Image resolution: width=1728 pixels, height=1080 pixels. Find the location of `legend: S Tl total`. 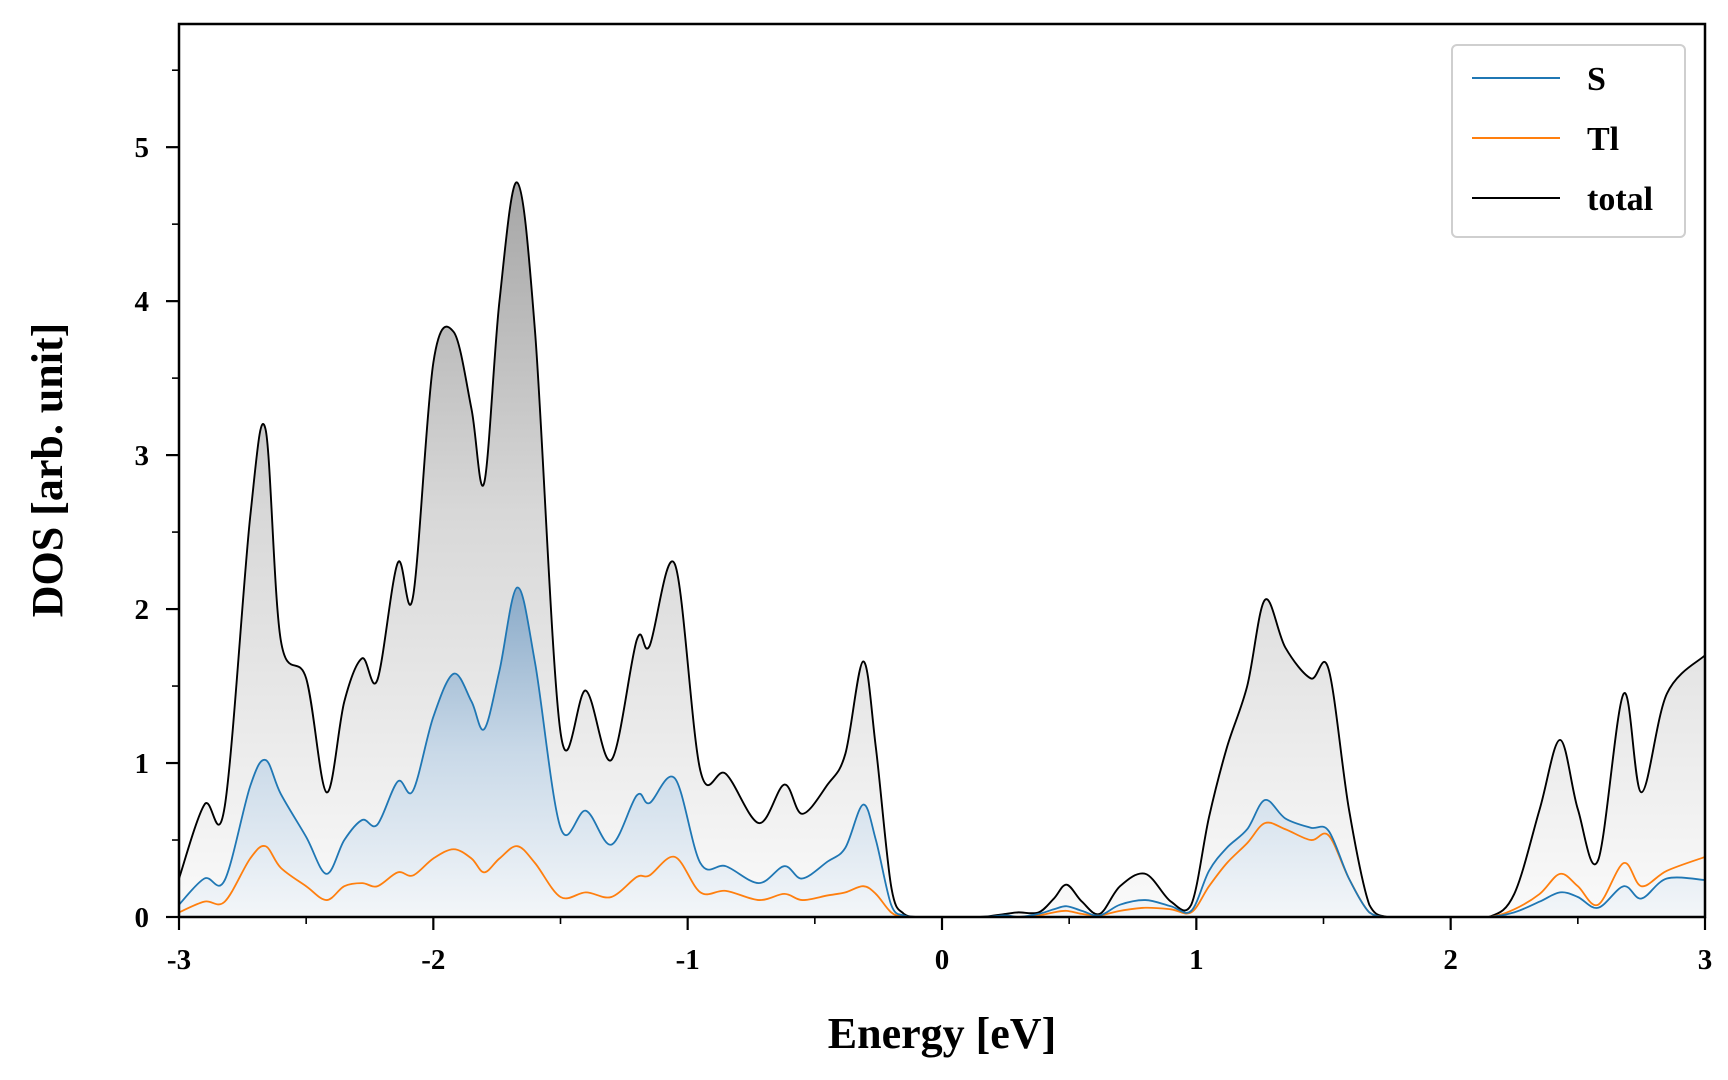

legend: S Tl total is located at coordinates (1568, 141).